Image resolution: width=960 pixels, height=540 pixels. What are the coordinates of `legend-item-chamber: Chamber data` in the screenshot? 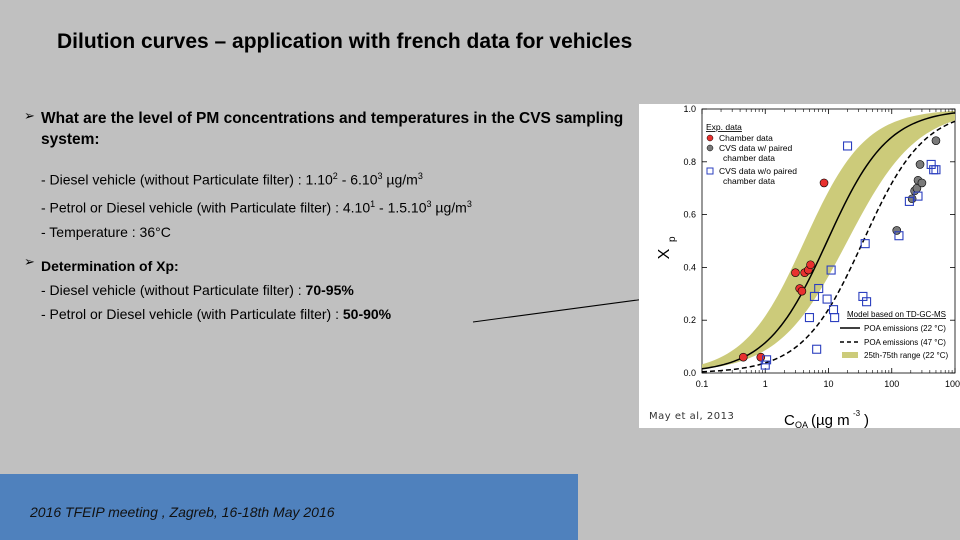 It's located at (746, 138).